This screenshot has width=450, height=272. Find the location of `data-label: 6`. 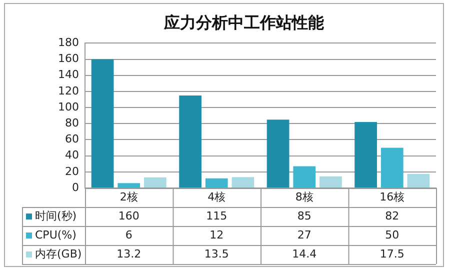

data-label: 6 is located at coordinates (128, 235).